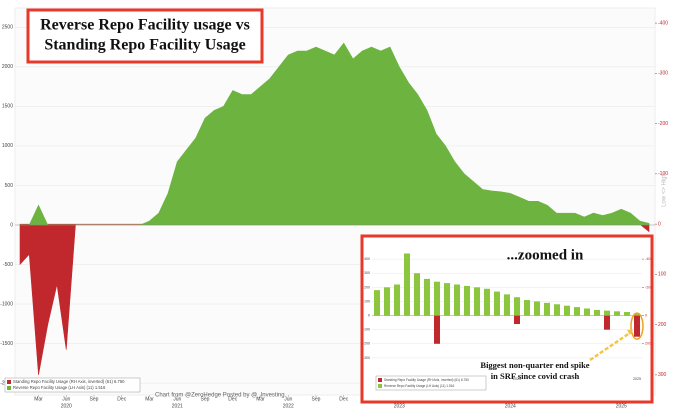  What do you see at coordinates (7, 107) in the screenshot?
I see `y-tick-label: 1500` at bounding box center [7, 107].